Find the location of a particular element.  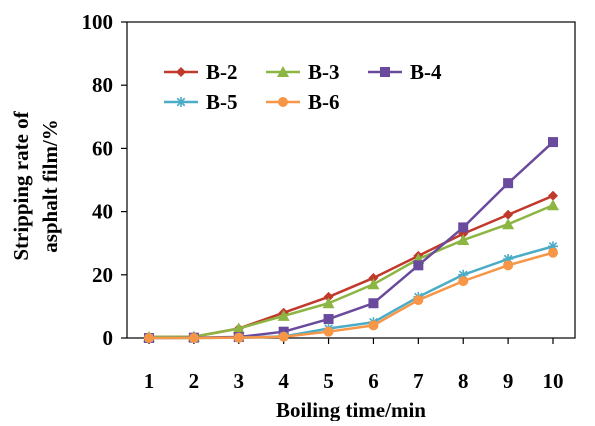

legend-label: B-5 is located at coordinates (222, 102).